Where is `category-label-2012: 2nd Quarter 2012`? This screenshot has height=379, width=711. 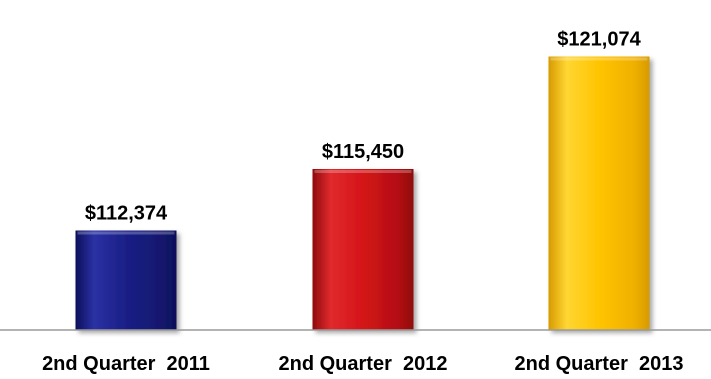
category-label-2012: 2nd Quarter 2012 is located at coordinates (363, 364).